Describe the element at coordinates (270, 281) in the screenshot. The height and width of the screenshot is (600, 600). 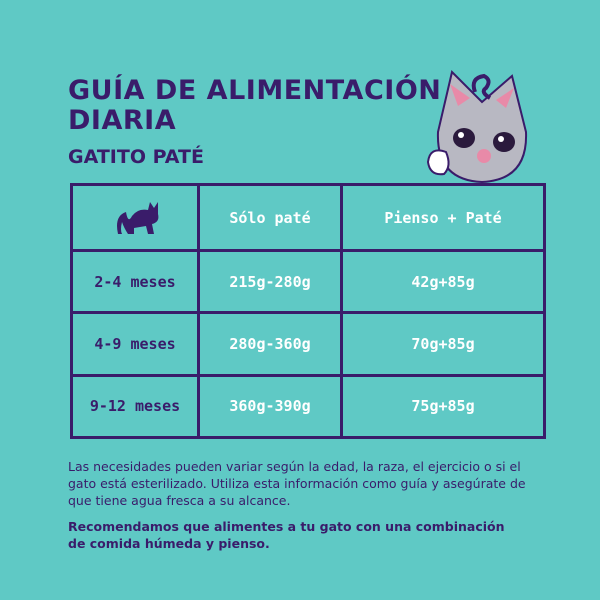
I see `value-cell: 215g-280g` at that location.